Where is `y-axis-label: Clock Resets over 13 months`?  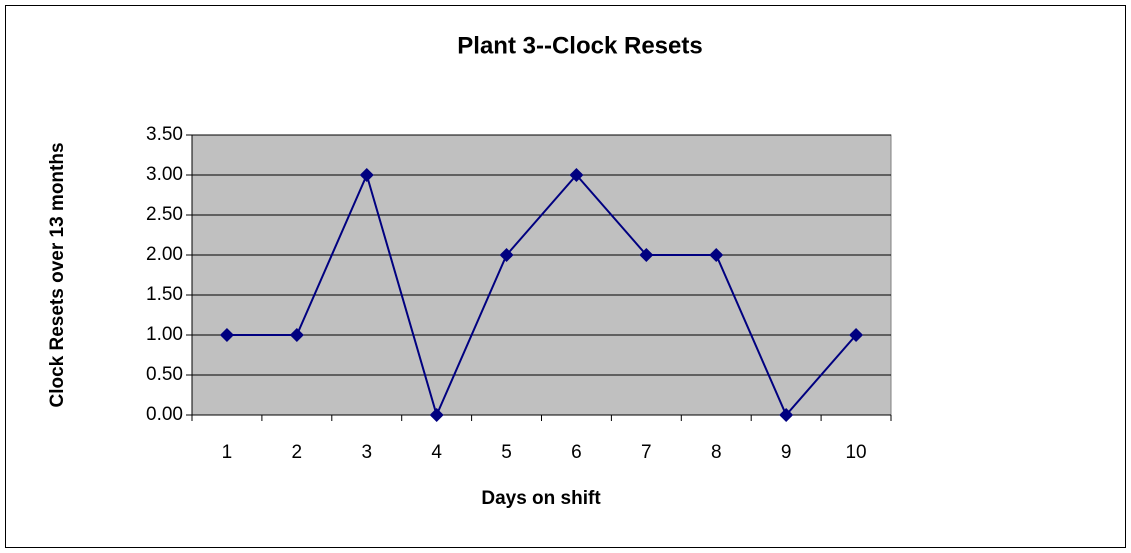 y-axis-label: Clock Resets over 13 months is located at coordinates (57, 274).